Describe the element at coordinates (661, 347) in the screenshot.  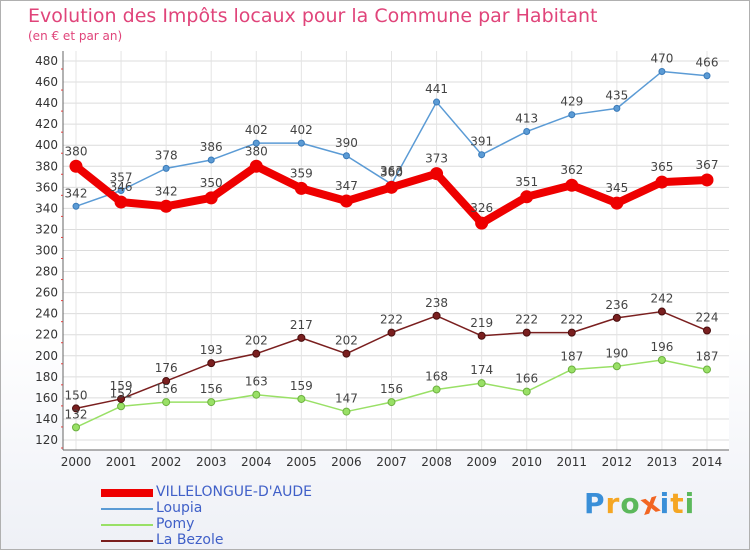
I see `data-label: 196` at that location.